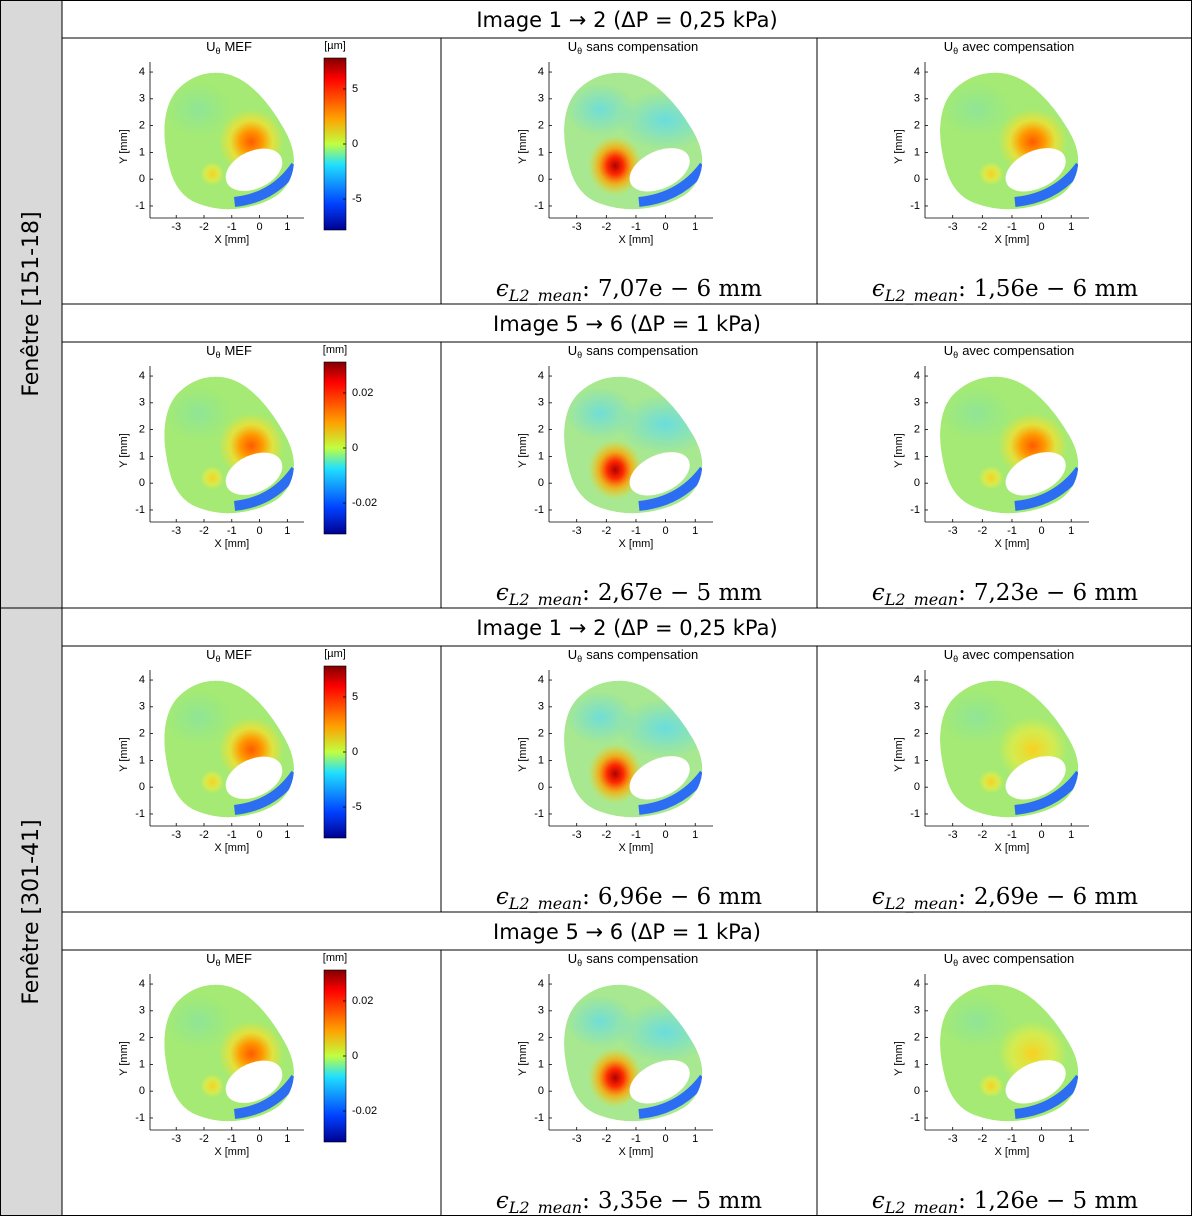 Image resolution: width=1192 pixels, height=1216 pixels. Describe the element at coordinates (1009, 959) in the screenshot. I see `plot-title: Uθ avec compensation` at that location.